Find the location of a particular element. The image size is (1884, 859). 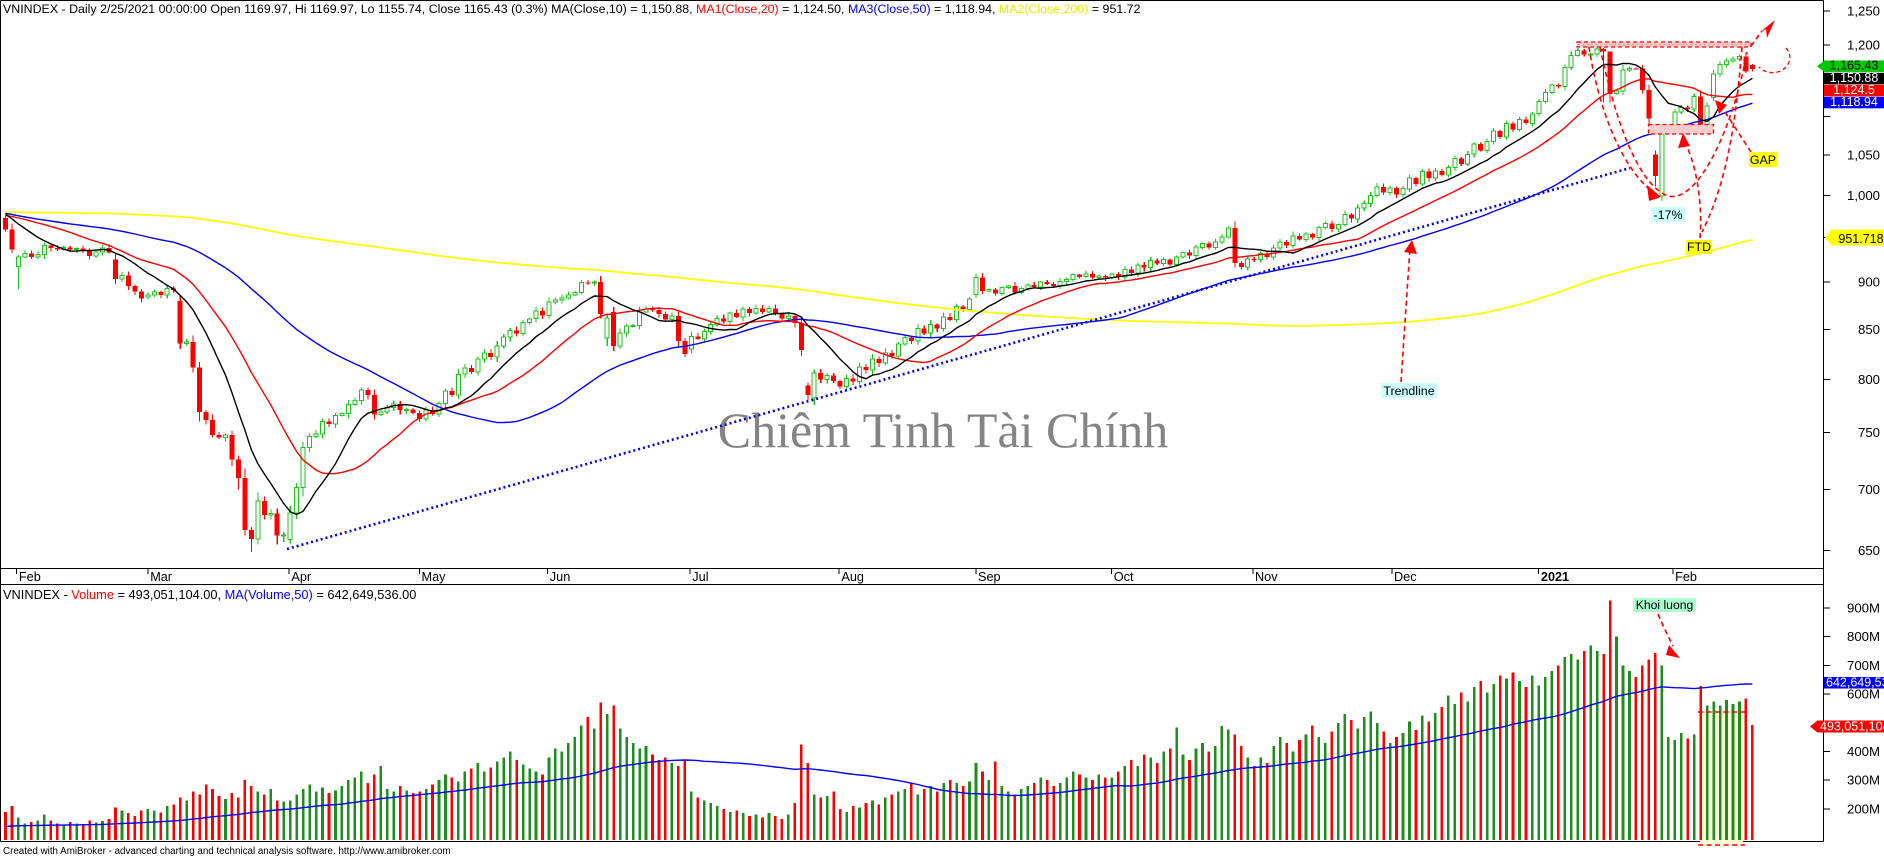

svg-text: 800 is located at coordinates (1869, 379).